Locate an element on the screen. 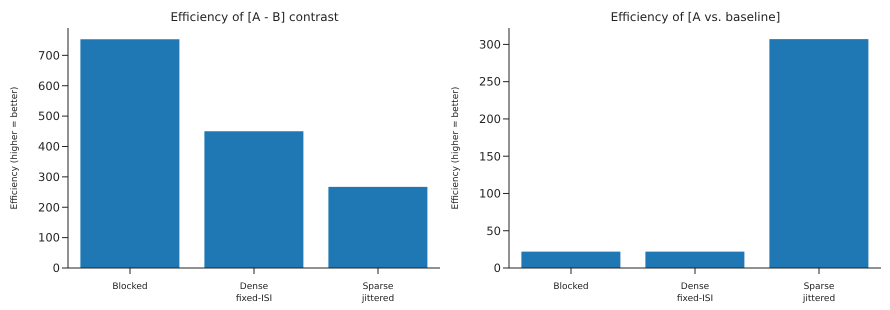 This screenshot has width=890, height=310. y-tick-label: 150 is located at coordinates (490, 156).